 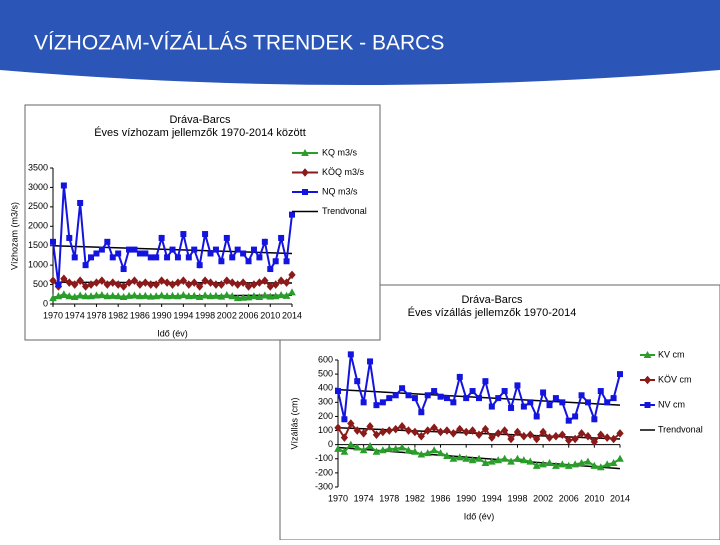 I want to click on x-tick-label: 1978, so click(x=389, y=498).